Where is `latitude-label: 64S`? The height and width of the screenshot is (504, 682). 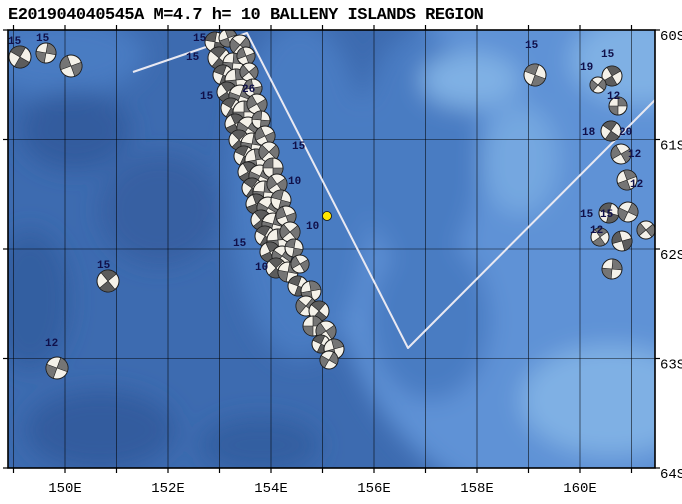 latitude-label: 64S is located at coordinates (671, 475).